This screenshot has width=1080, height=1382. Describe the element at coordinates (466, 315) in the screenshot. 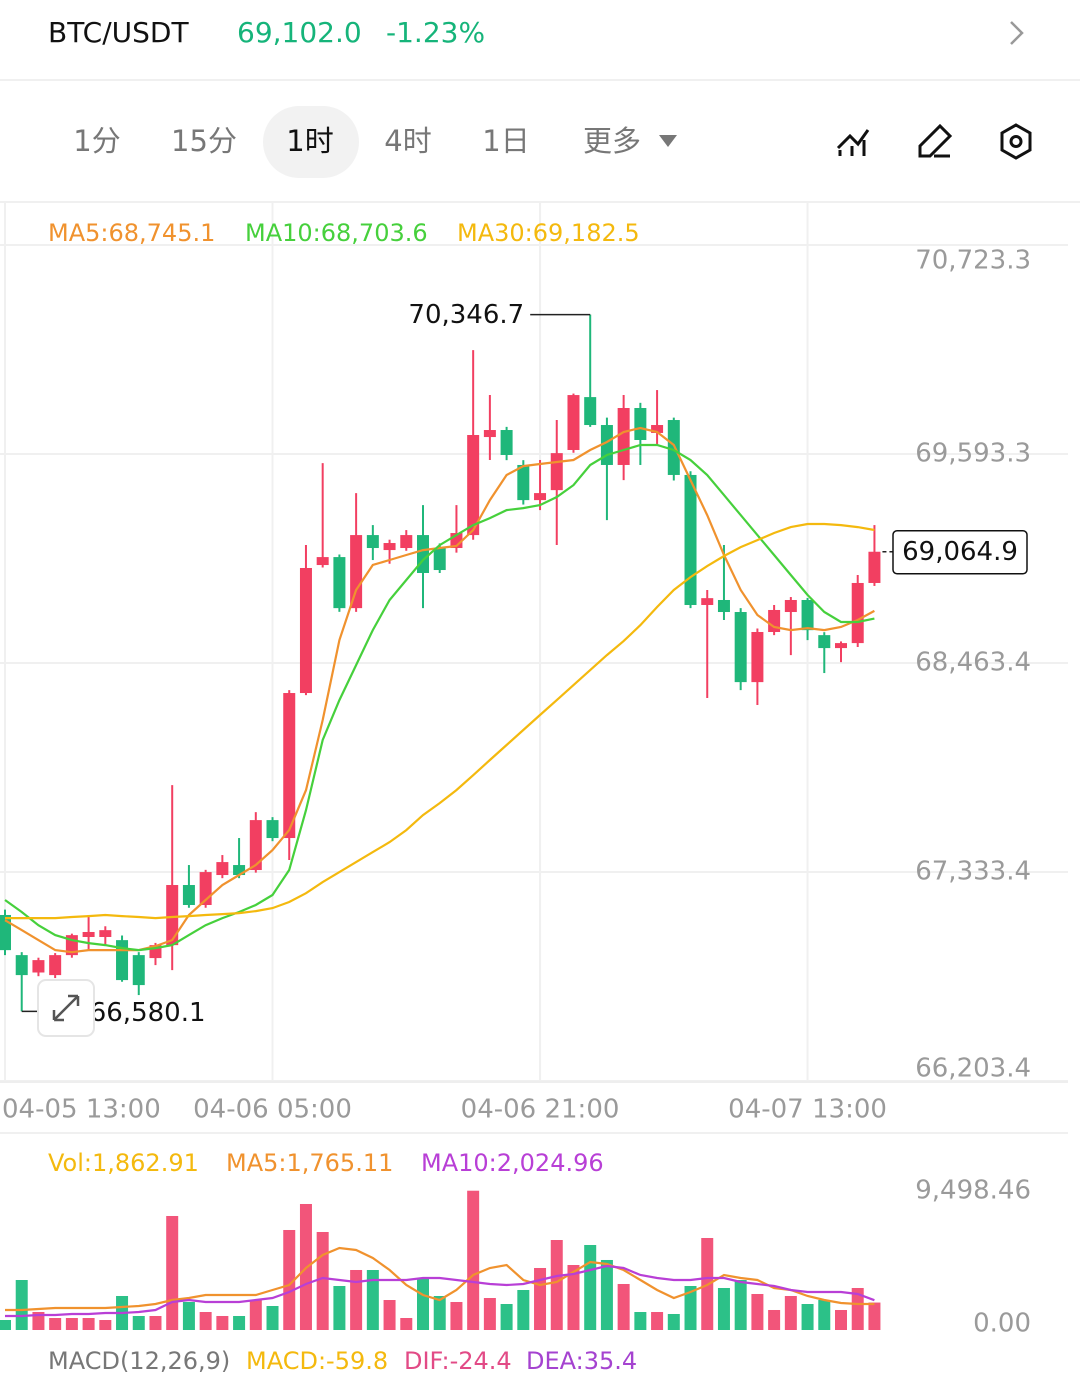

I see `max-label: 70,346.7` at that location.